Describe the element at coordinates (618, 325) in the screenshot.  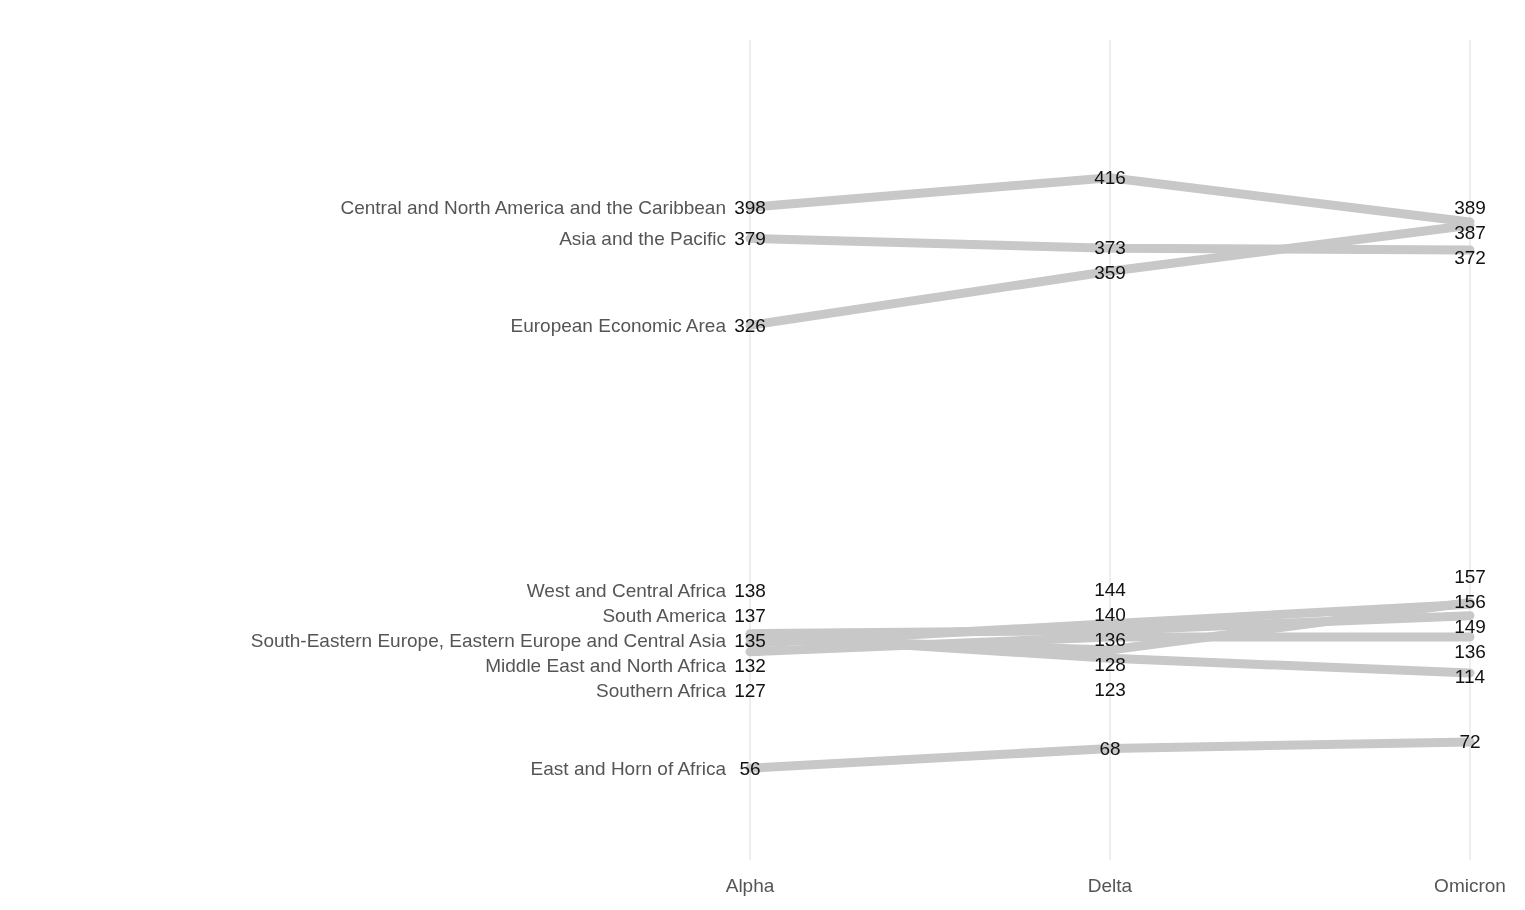
I see `series-label: European Economic Area` at that location.